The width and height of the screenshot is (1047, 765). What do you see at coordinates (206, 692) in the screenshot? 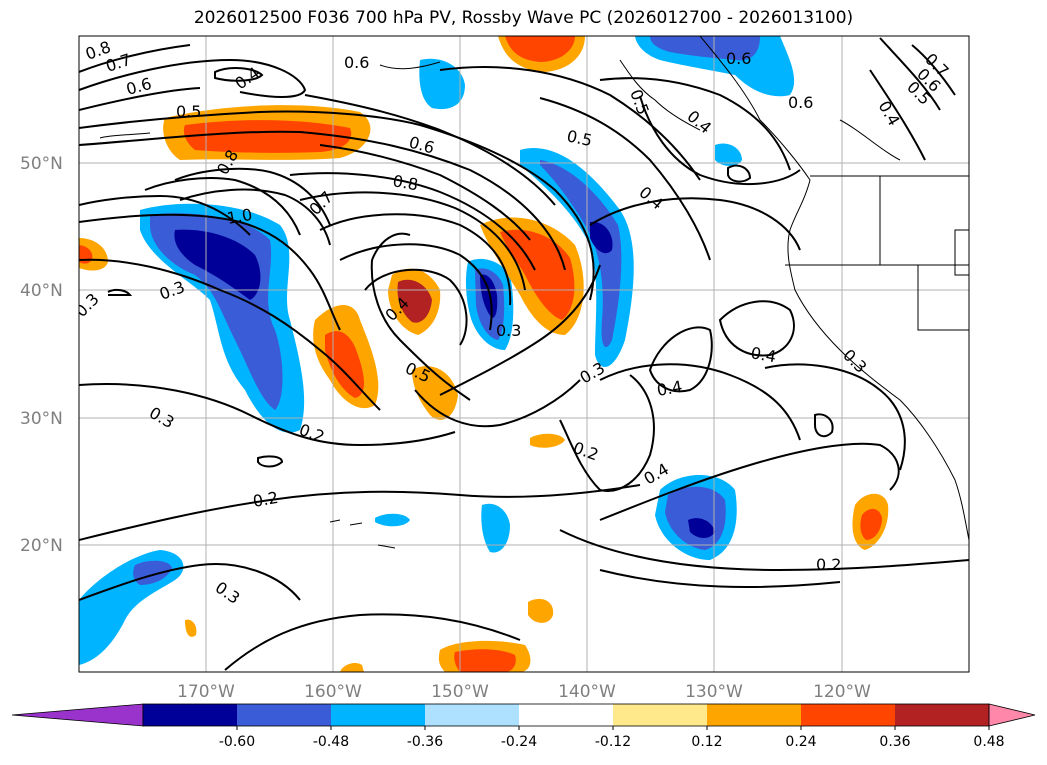
I see `lon-label: 170°W` at bounding box center [206, 692].